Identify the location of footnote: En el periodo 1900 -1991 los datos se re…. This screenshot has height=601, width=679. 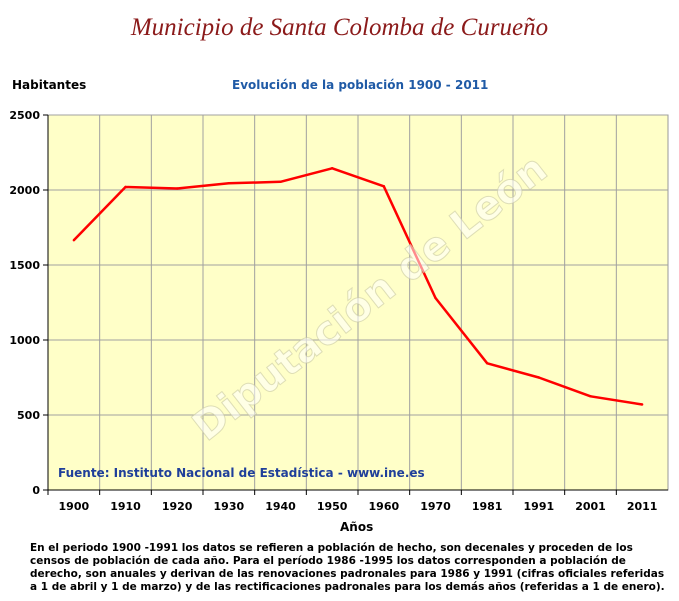
(347, 567).